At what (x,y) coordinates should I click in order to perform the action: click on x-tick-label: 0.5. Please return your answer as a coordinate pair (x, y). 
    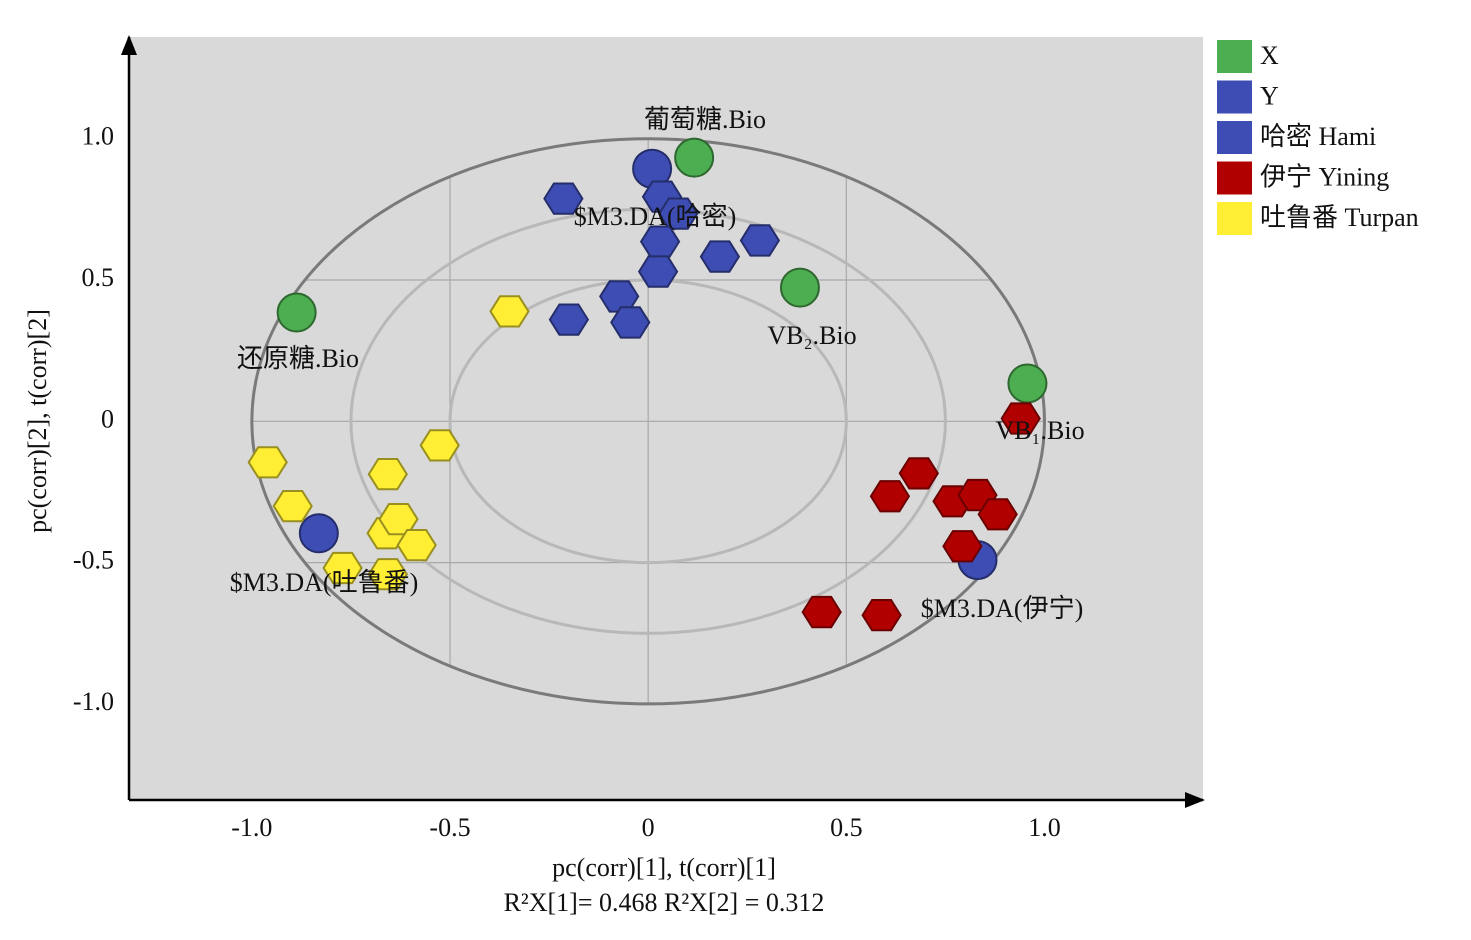
    Looking at the image, I should click on (846, 827).